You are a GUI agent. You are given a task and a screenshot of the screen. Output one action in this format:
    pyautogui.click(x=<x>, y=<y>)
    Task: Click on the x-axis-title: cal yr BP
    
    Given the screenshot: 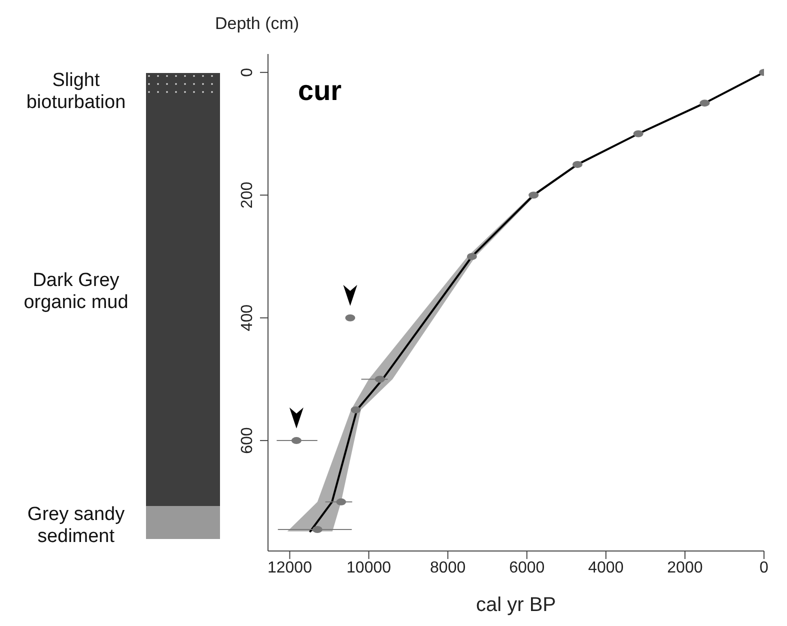 What is the action you would take?
    pyautogui.click(x=516, y=605)
    